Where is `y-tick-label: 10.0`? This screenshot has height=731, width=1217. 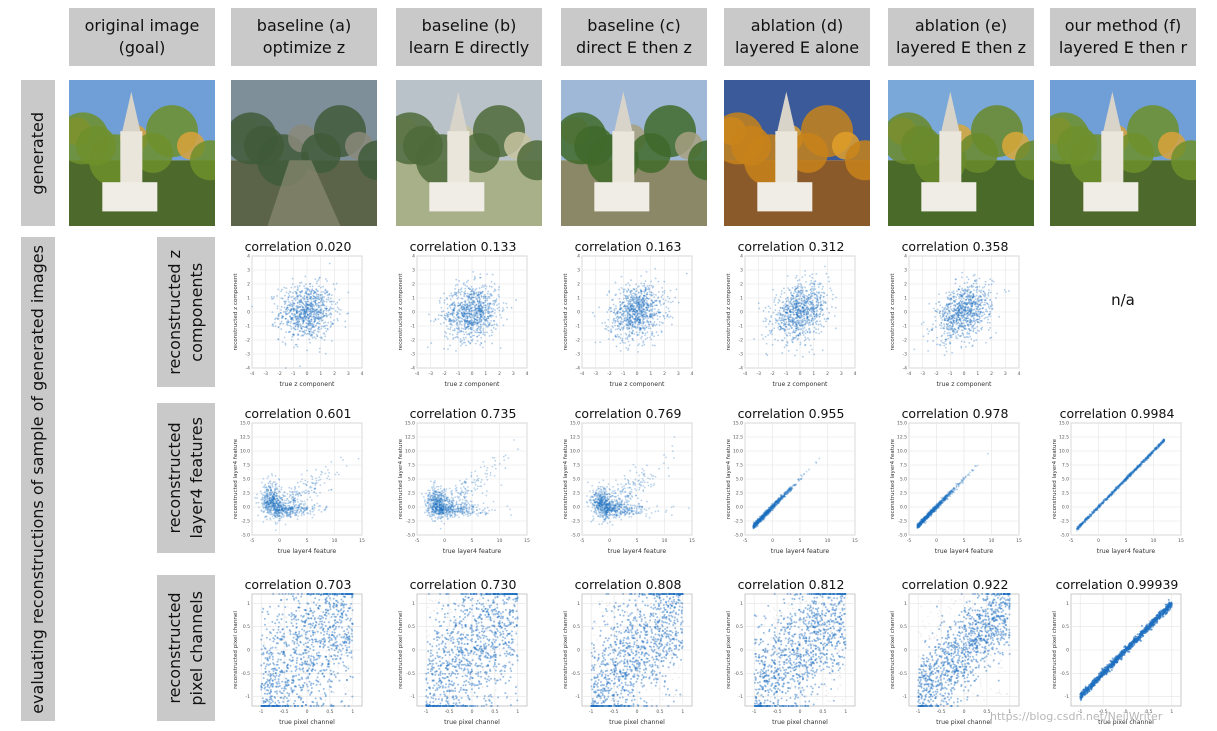
y-tick-label: 10.0 is located at coordinates (245, 452).